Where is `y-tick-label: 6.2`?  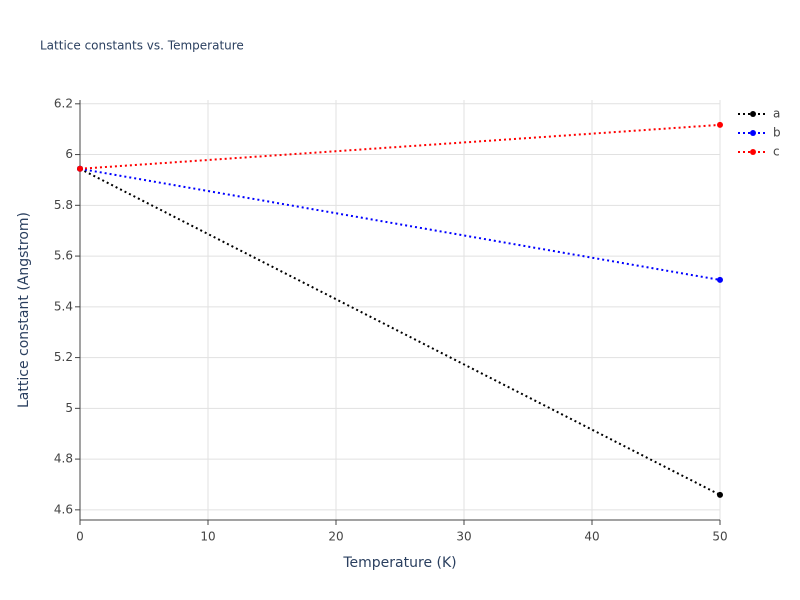 y-tick-label: 6.2 is located at coordinates (63, 103).